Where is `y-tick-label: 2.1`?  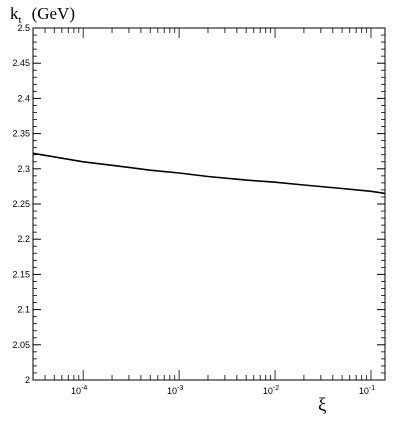
y-tick-label: 2.1 is located at coordinates (23, 310).